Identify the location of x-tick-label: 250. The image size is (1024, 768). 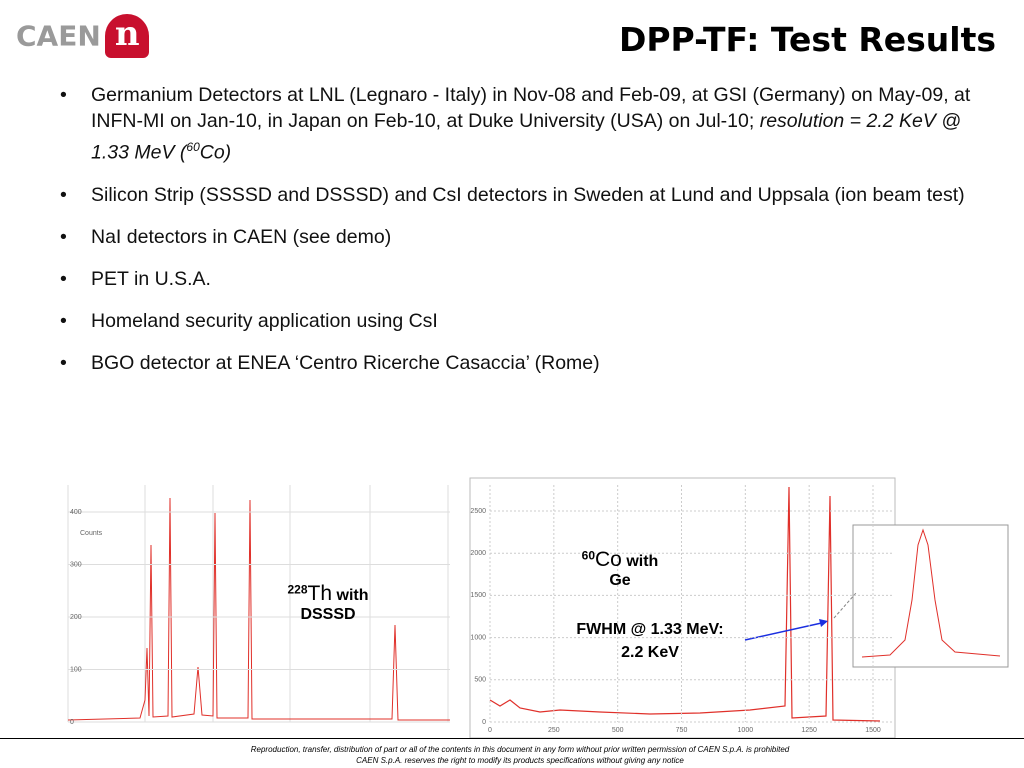
(554, 730).